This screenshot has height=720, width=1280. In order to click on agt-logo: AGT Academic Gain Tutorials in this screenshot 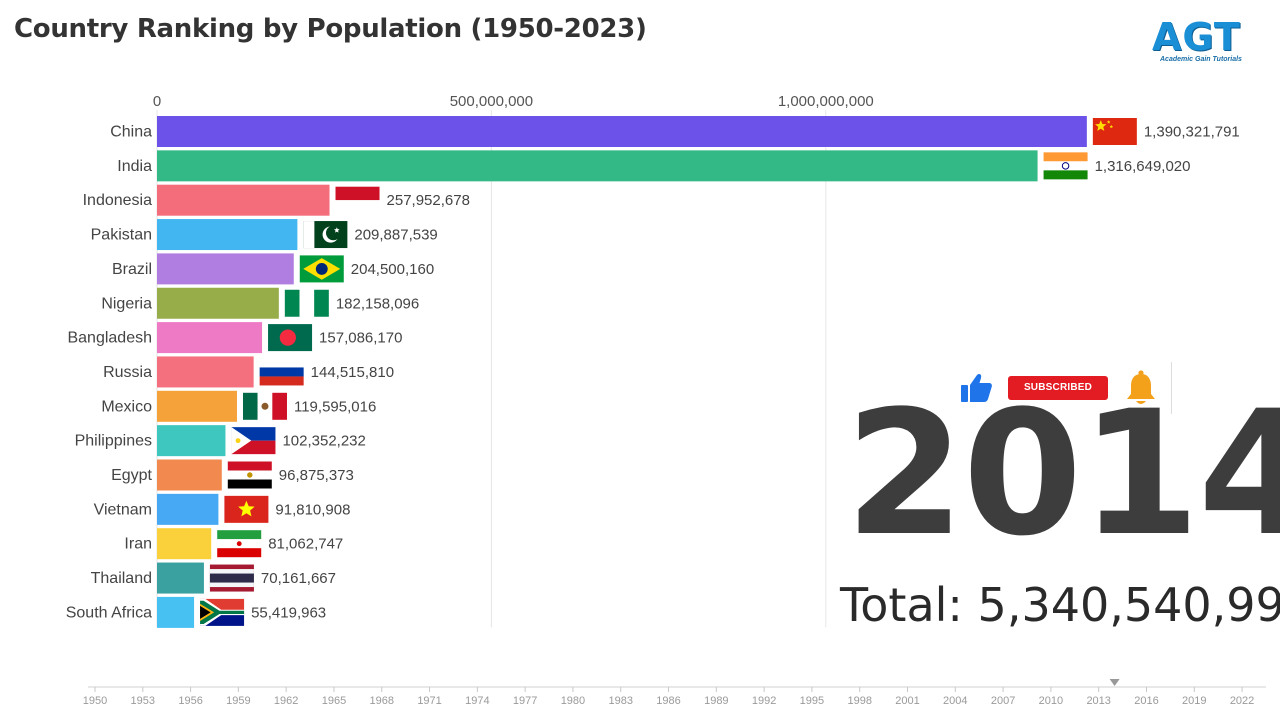, I will do `click(1207, 44)`.